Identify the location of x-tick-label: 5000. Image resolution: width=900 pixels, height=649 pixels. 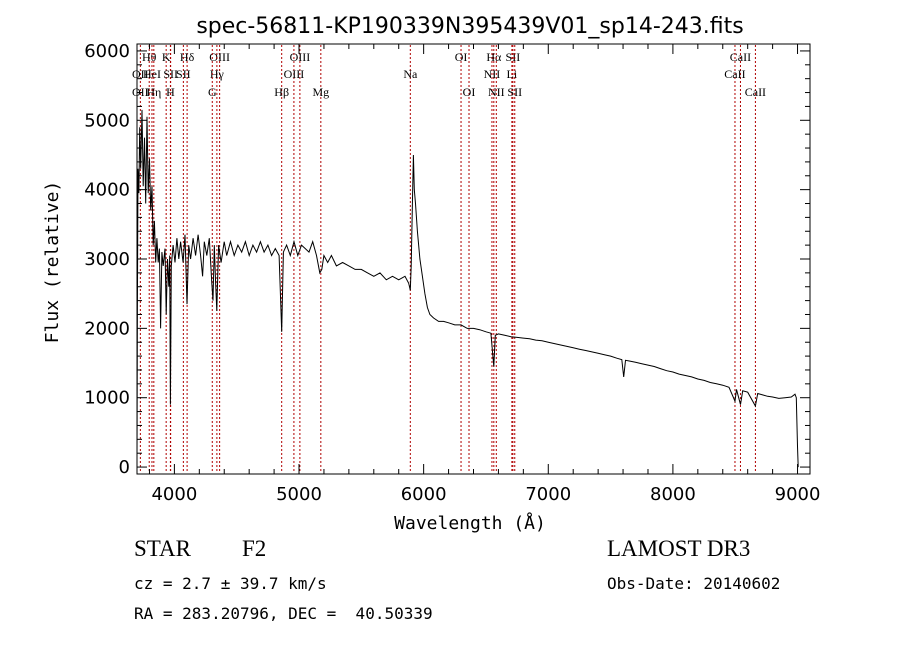
(299, 494).